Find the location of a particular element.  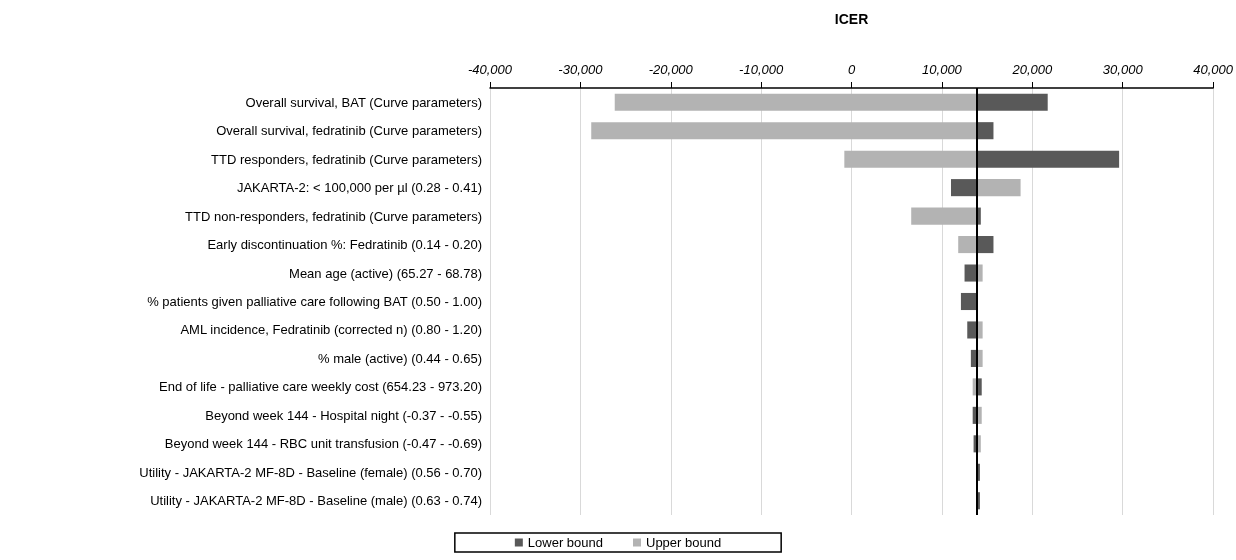

y-tick-label: AML incidence, Fedratinib (corrected n) (0.80 - 1.20) is located at coordinates (331, 330).